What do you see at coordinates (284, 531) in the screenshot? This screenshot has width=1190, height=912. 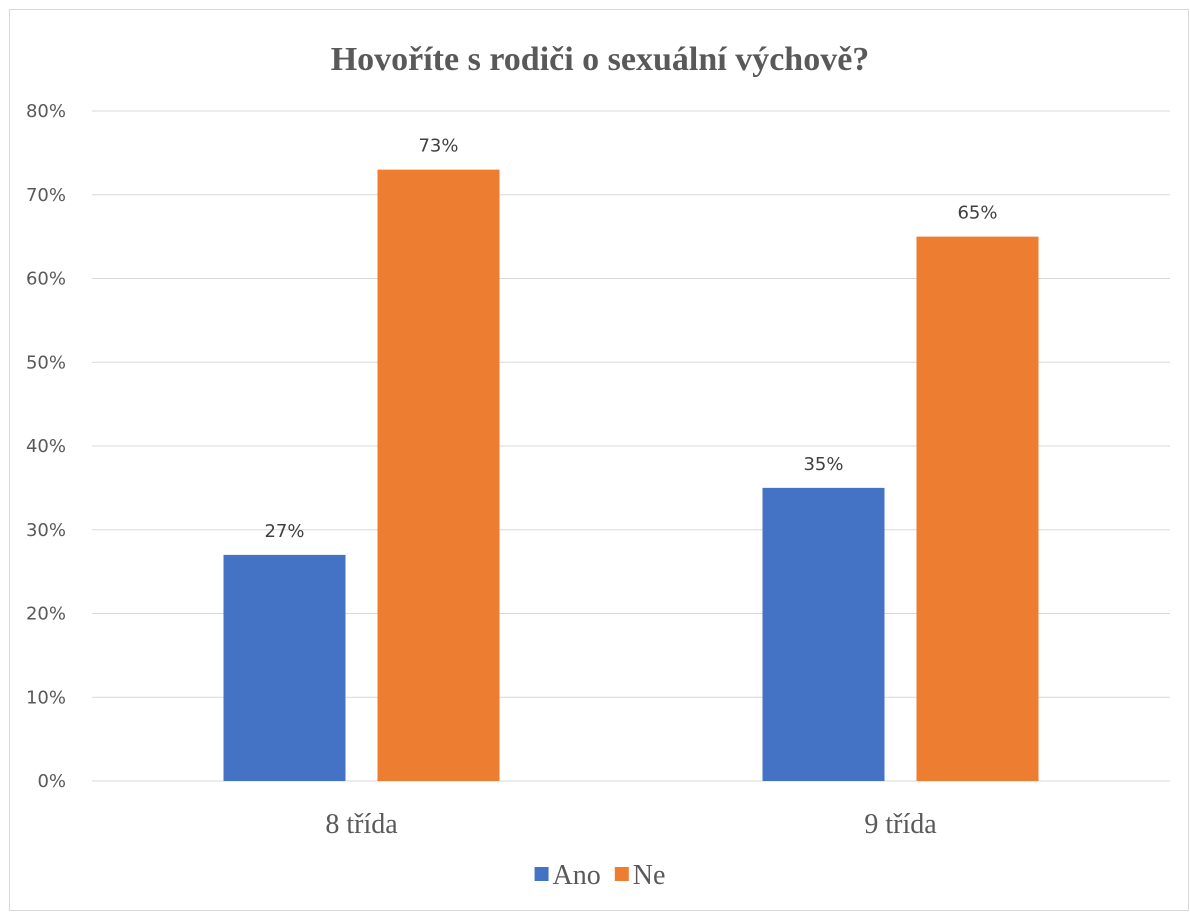 I see `data-label: 27%` at bounding box center [284, 531].